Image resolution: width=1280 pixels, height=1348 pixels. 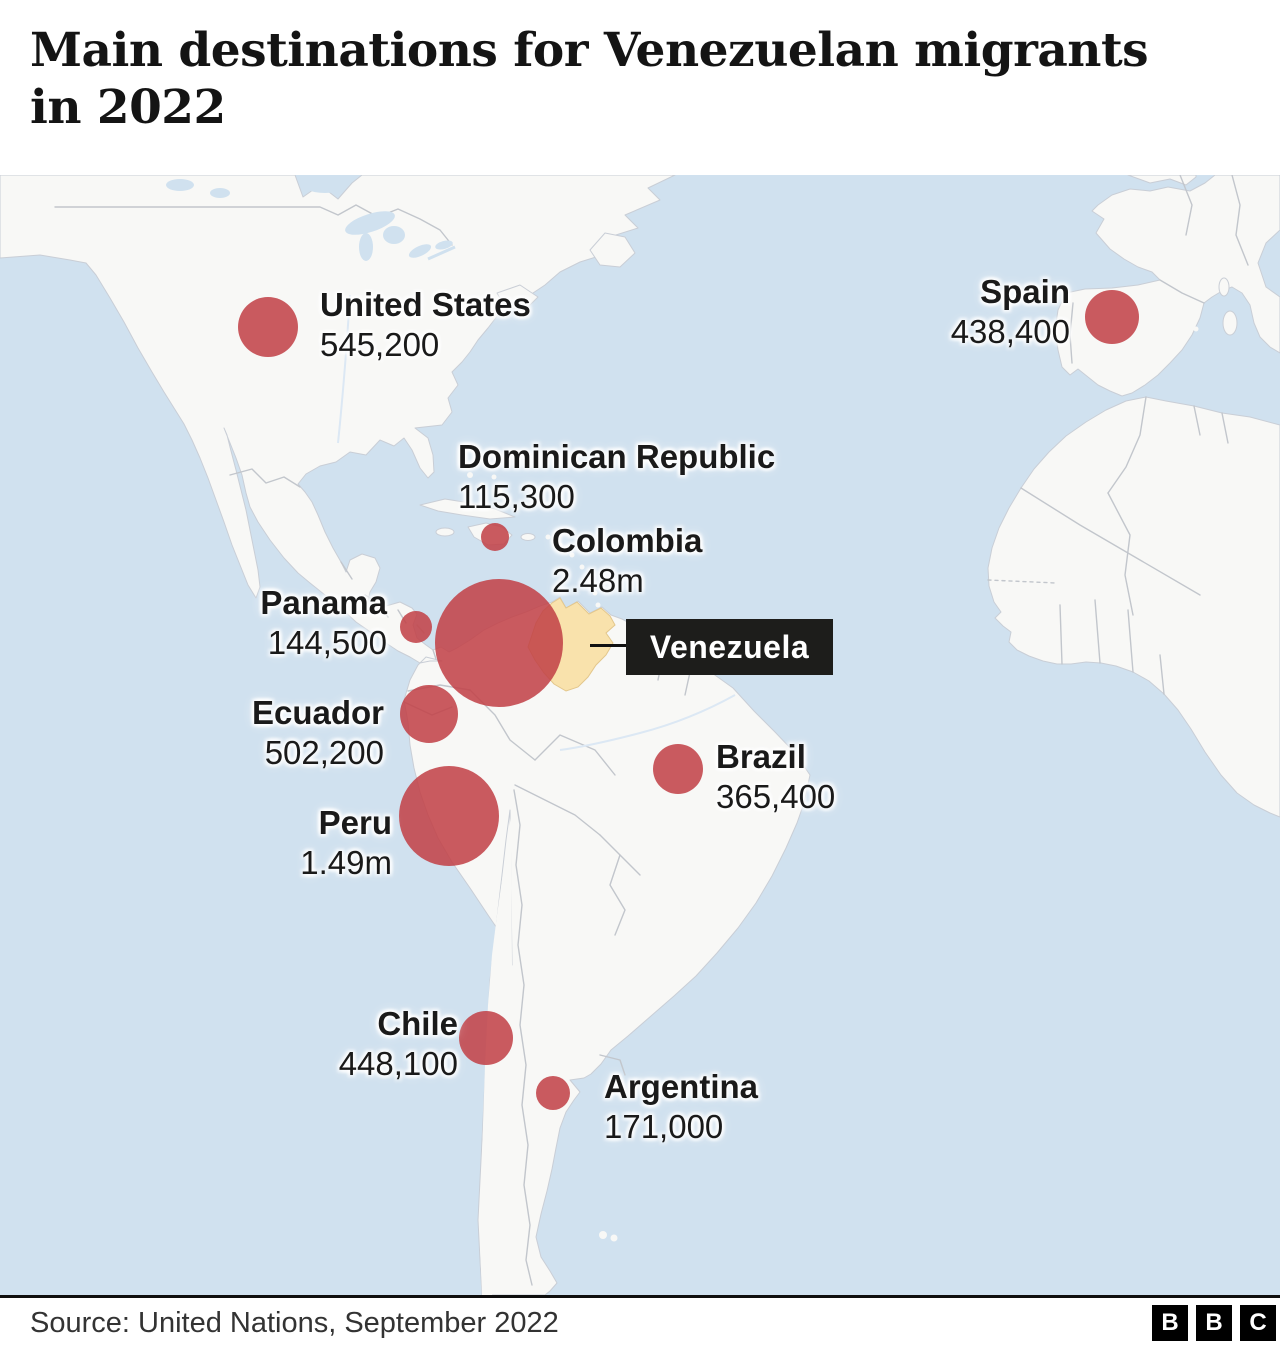 I want to click on venezuela-callout-label: Venezuela, so click(x=729, y=646).